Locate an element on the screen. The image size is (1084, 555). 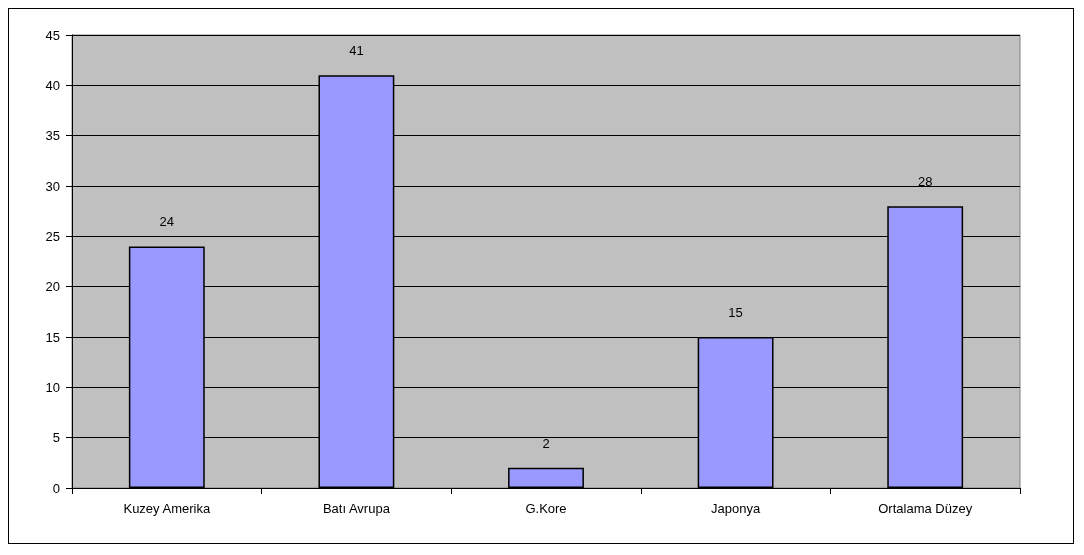
y-tick-label: 10 is located at coordinates (52, 387).